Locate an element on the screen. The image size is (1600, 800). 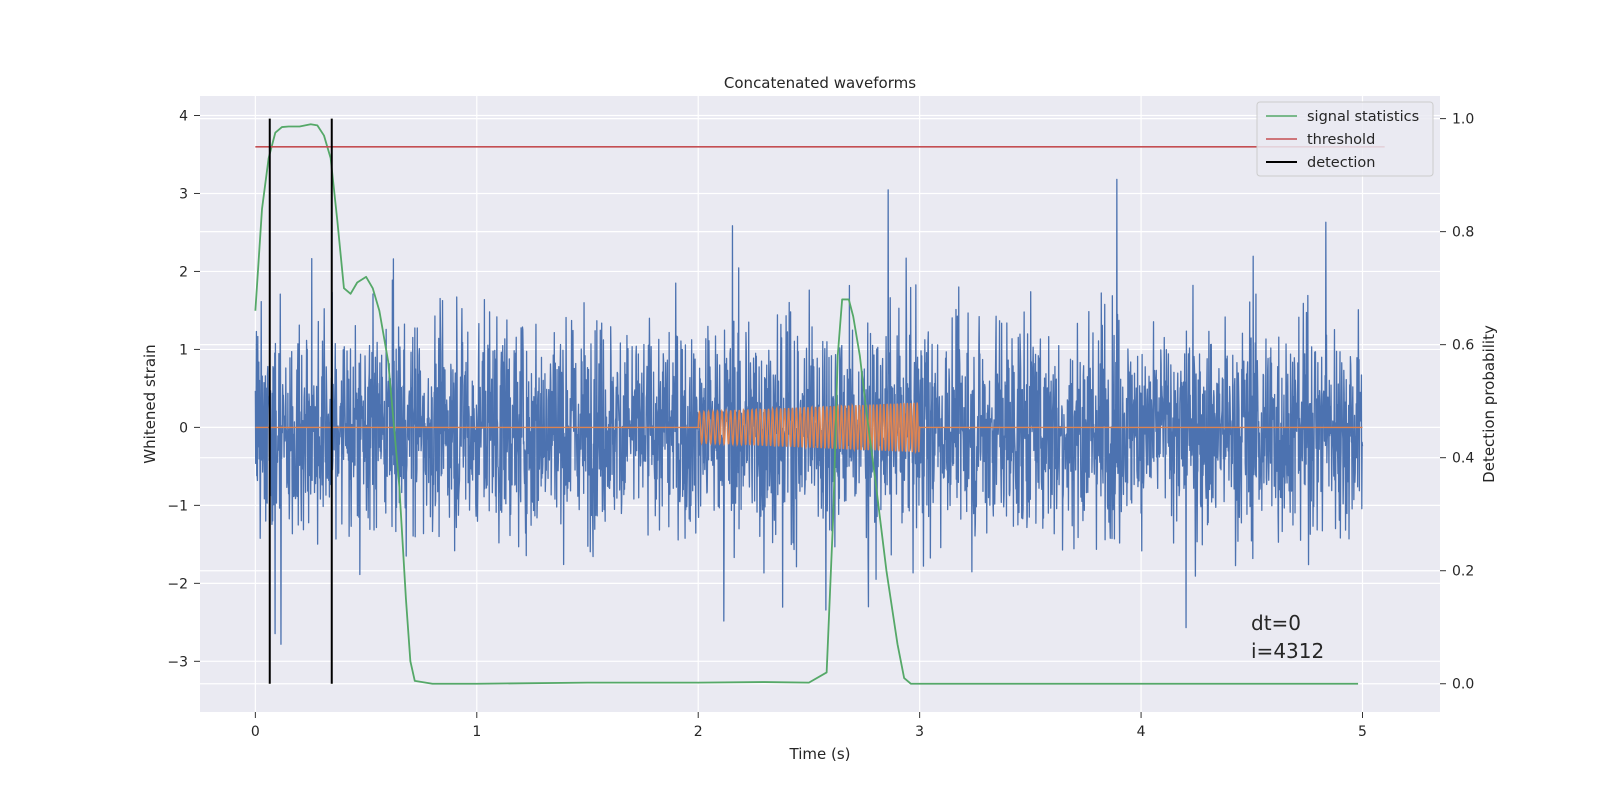
x-tick-labels: 0 1 2 3 4 5 is located at coordinates (809, 726).